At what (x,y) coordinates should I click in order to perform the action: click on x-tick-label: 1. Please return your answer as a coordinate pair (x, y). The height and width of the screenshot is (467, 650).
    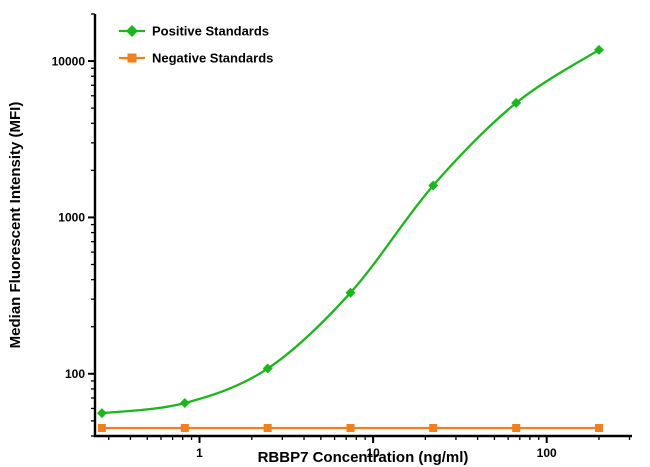
    Looking at the image, I should click on (199, 453).